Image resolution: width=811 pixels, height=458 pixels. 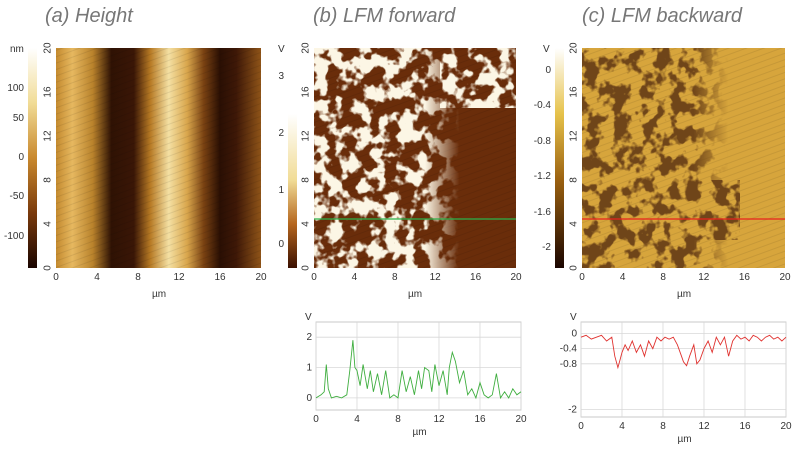 I want to click on panel-2-ytick-4: 4, so click(x=574, y=224).